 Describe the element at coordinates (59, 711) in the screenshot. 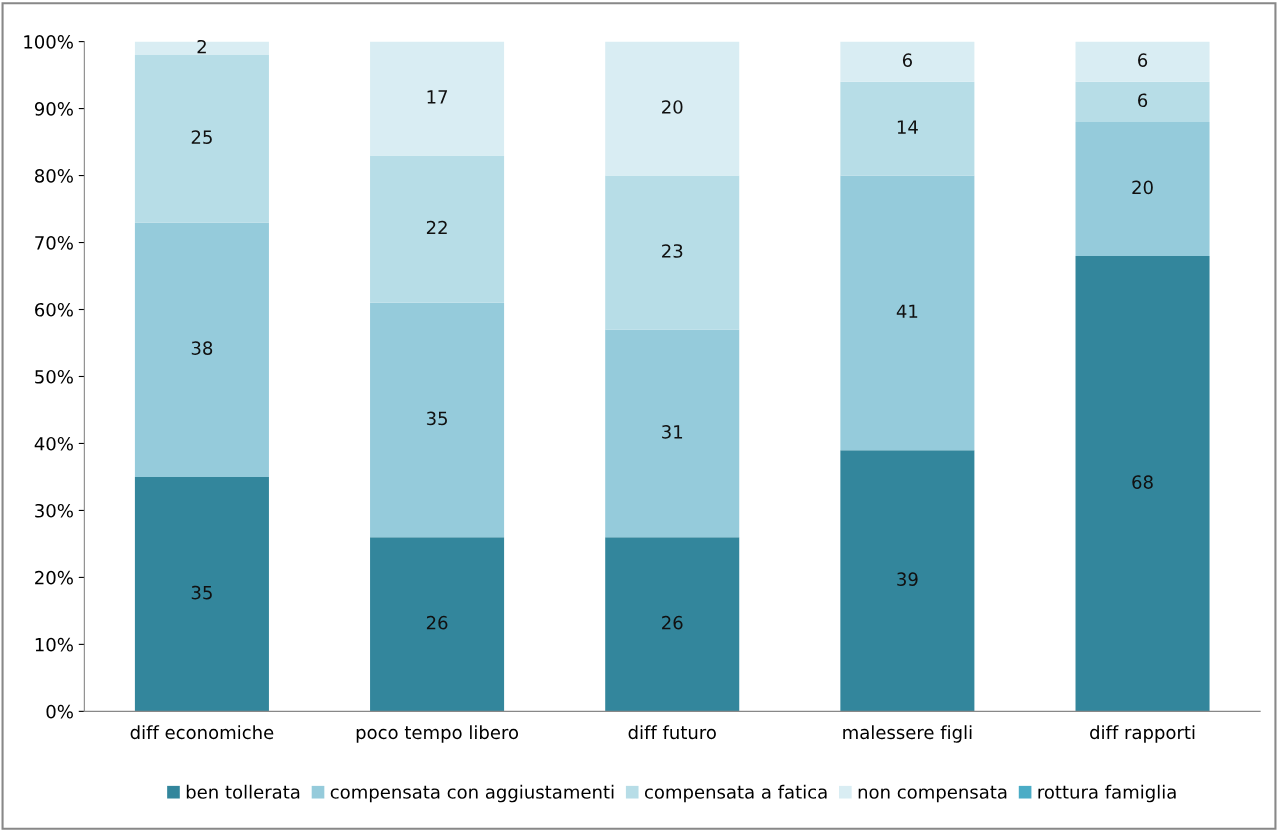

I see `y-tick-label: 0%` at that location.